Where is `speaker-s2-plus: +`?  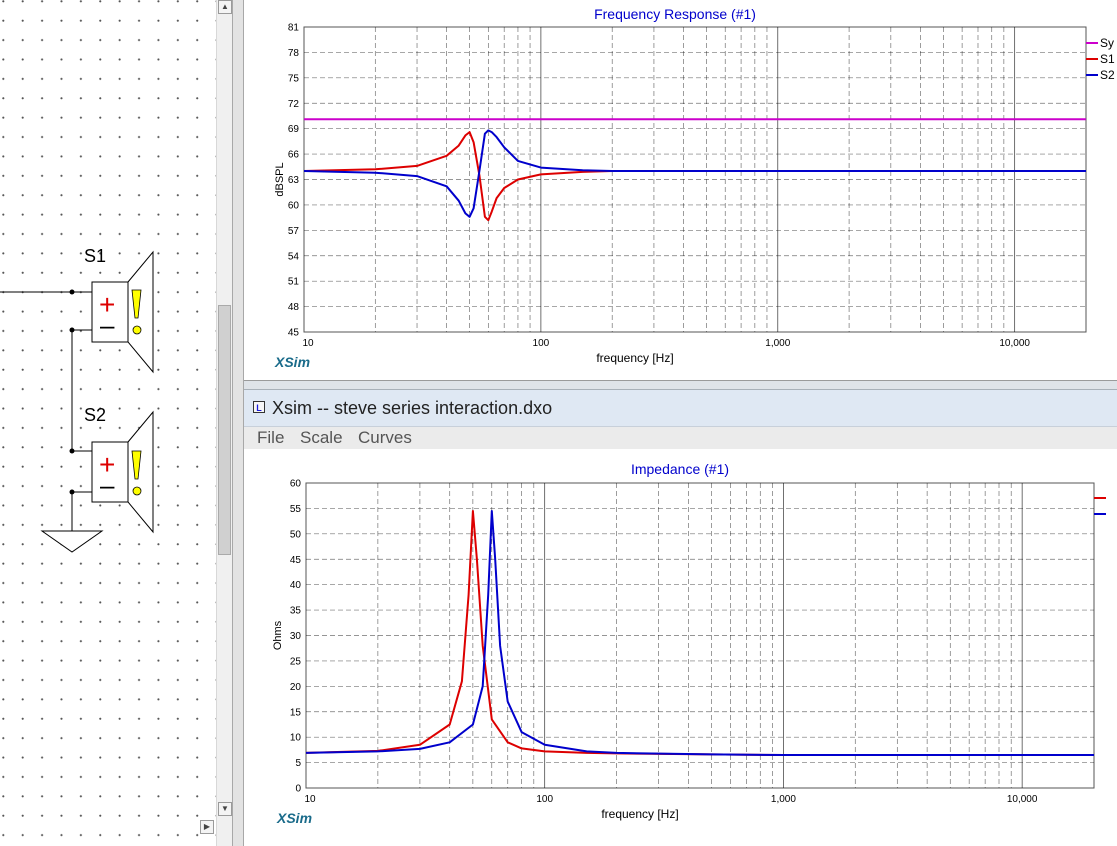
speaker-s2-plus: + is located at coordinates (107, 464).